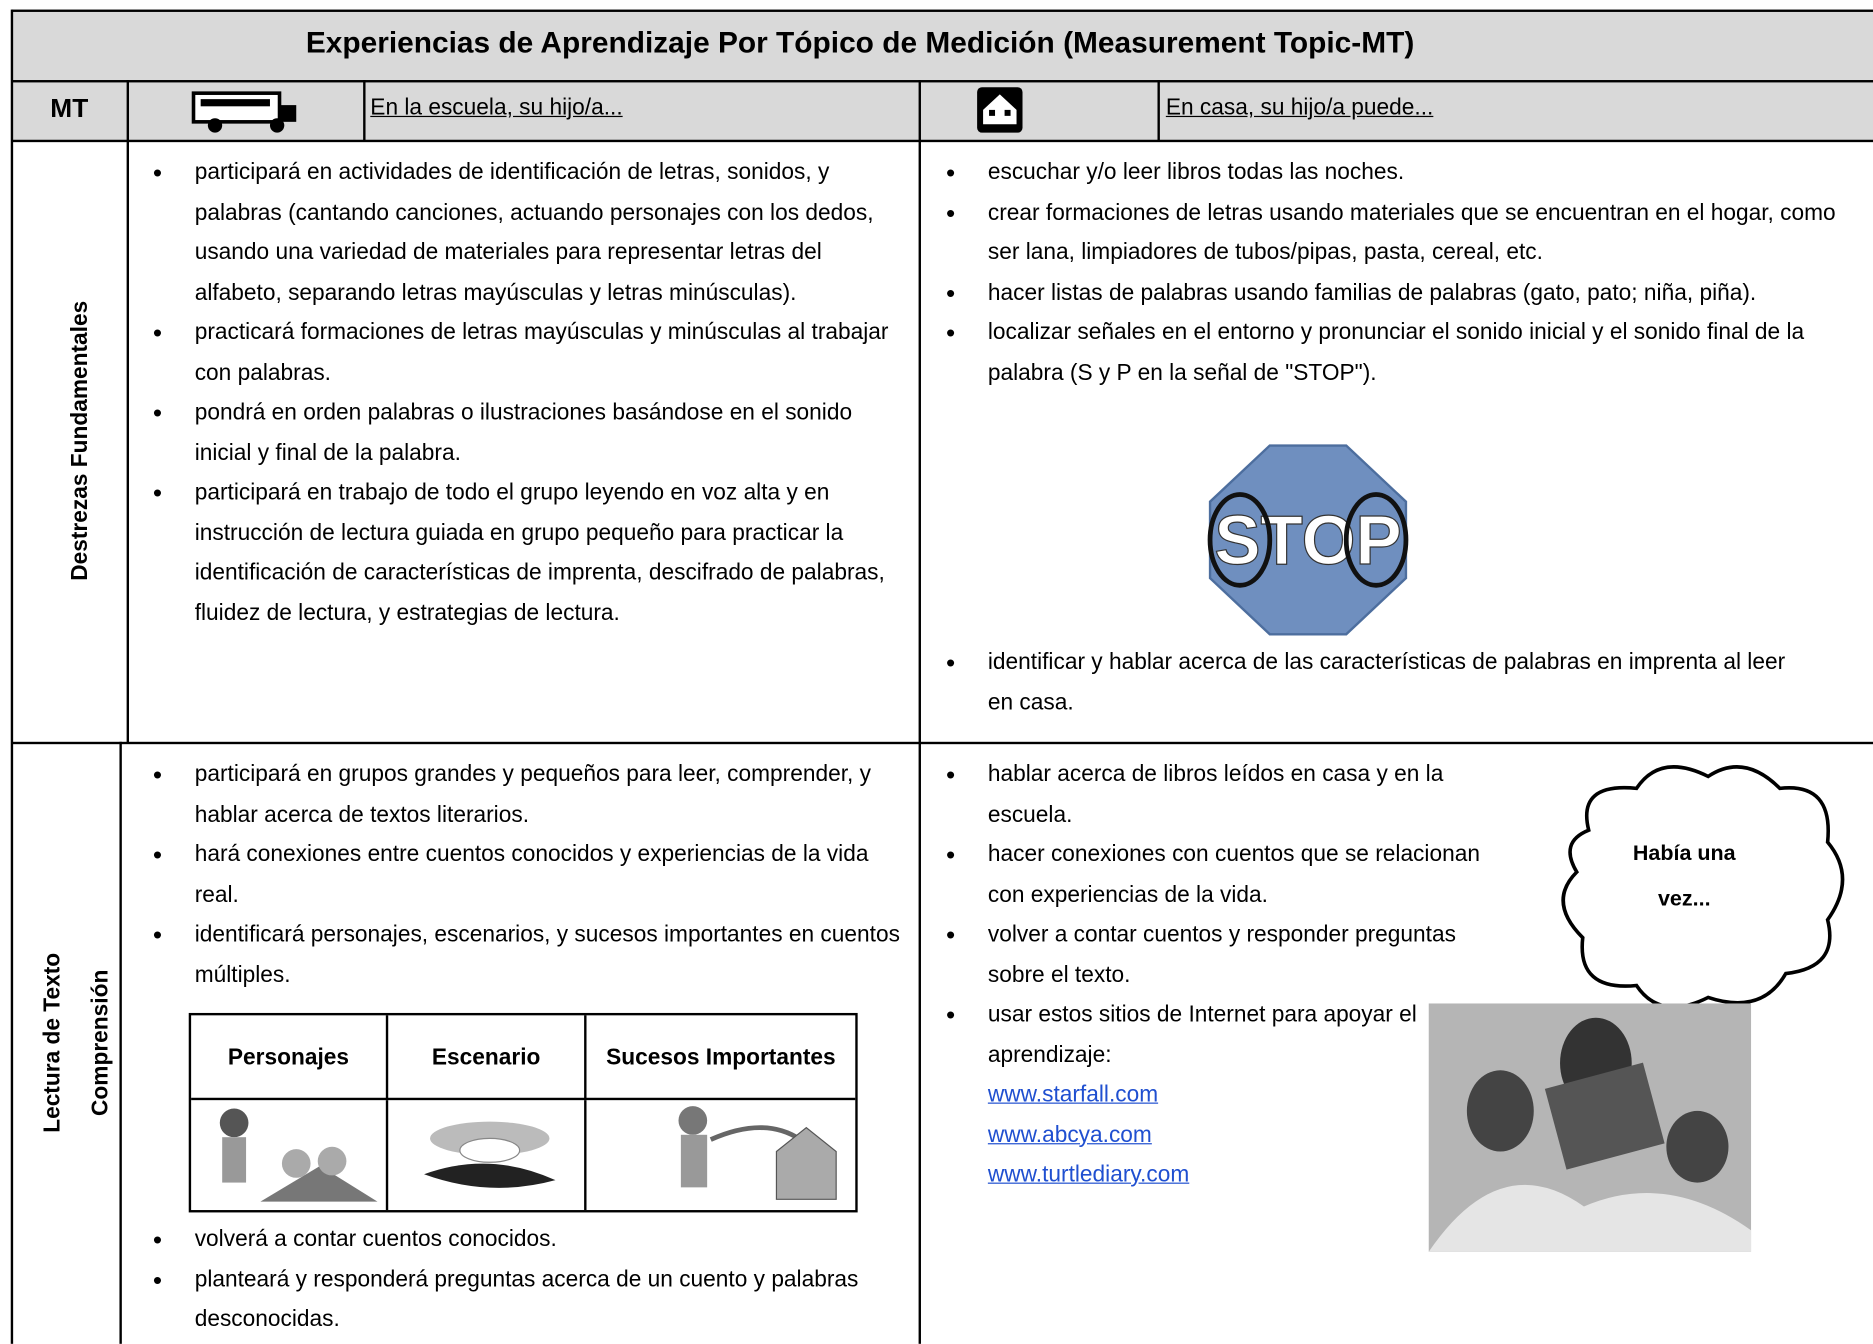 The width and height of the screenshot is (1873, 1344). I want to click on row-label: Destrezas Fundamentales, so click(81, 440).